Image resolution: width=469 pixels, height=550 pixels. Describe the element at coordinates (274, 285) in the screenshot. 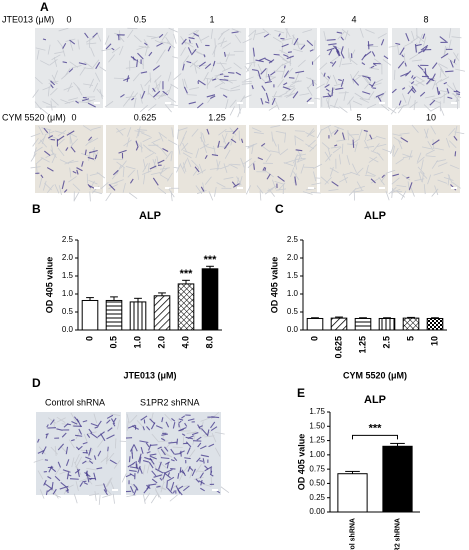

I see `y-axis-label: OD 405 value` at that location.